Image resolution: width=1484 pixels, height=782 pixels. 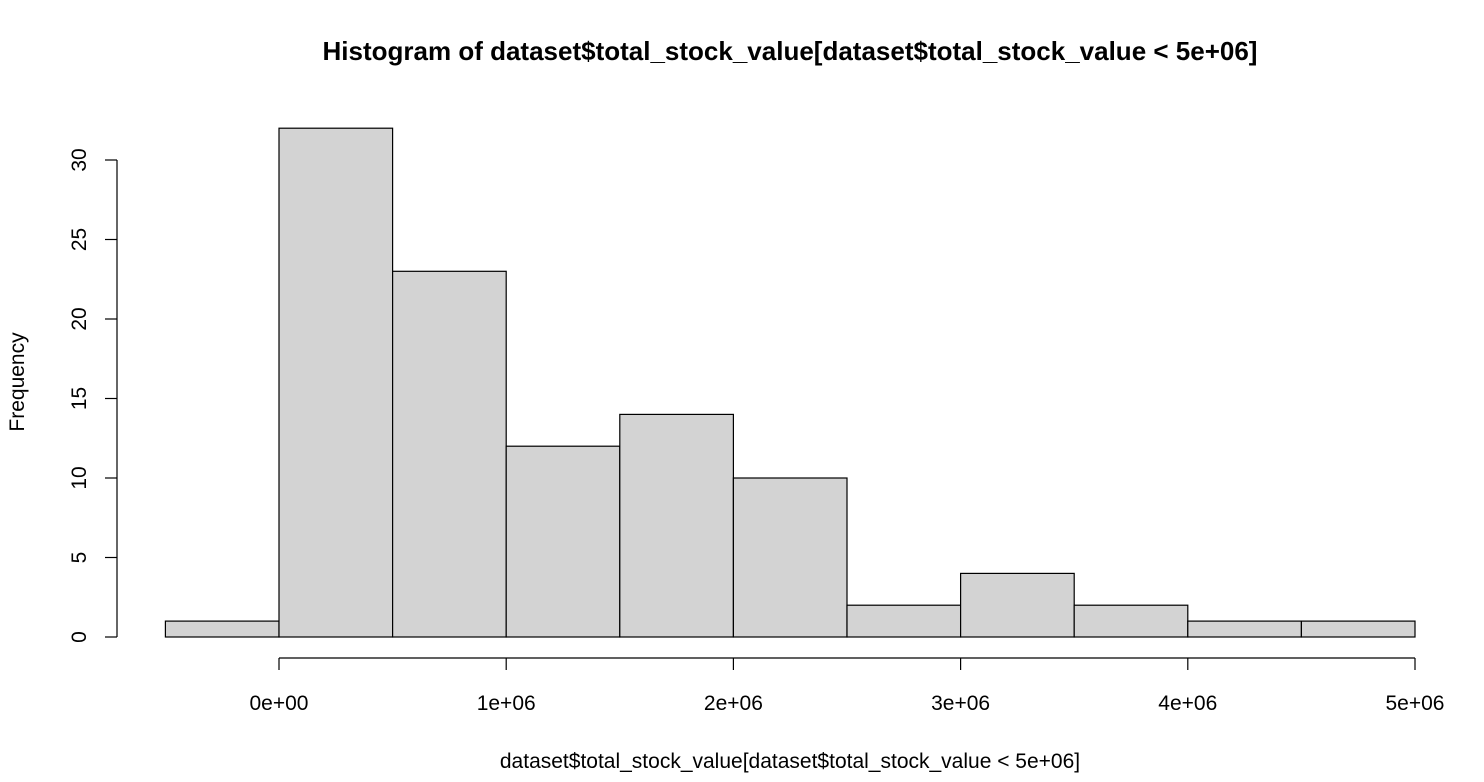 What do you see at coordinates (79, 159) in the screenshot?
I see `y-tick-label-6: 30` at bounding box center [79, 159].